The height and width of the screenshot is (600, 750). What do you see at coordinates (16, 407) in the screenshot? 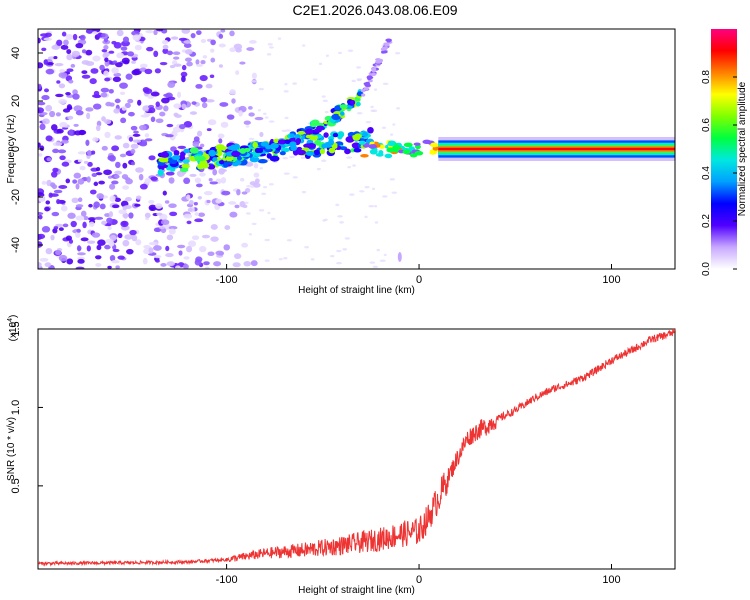
I see `y-tick-label: 1.0` at bounding box center [16, 407].